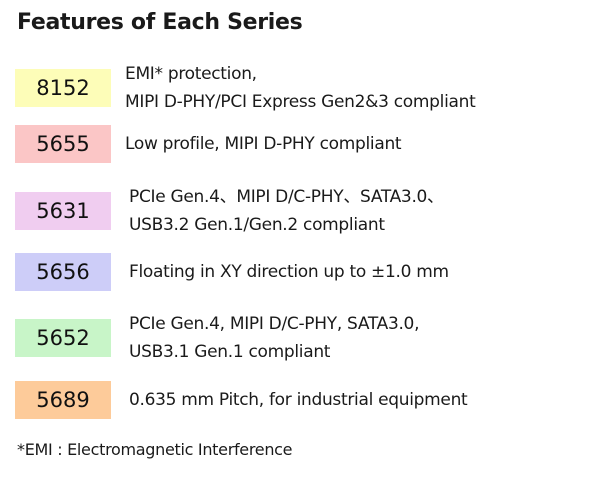  What do you see at coordinates (230, 352) in the screenshot?
I see `description-line: USB3.1 Gen.1 compliant` at bounding box center [230, 352].